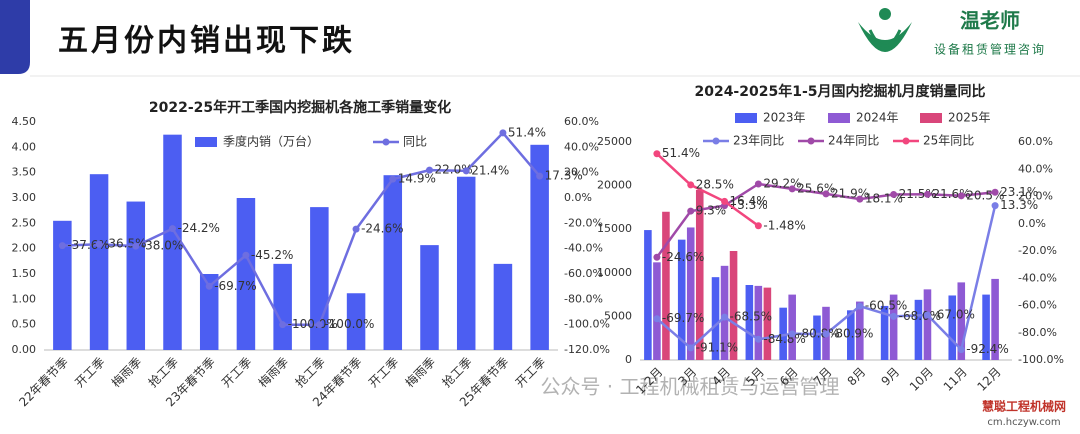  I want to click on y2-tick-label: -80.0%, so click(1037, 332).